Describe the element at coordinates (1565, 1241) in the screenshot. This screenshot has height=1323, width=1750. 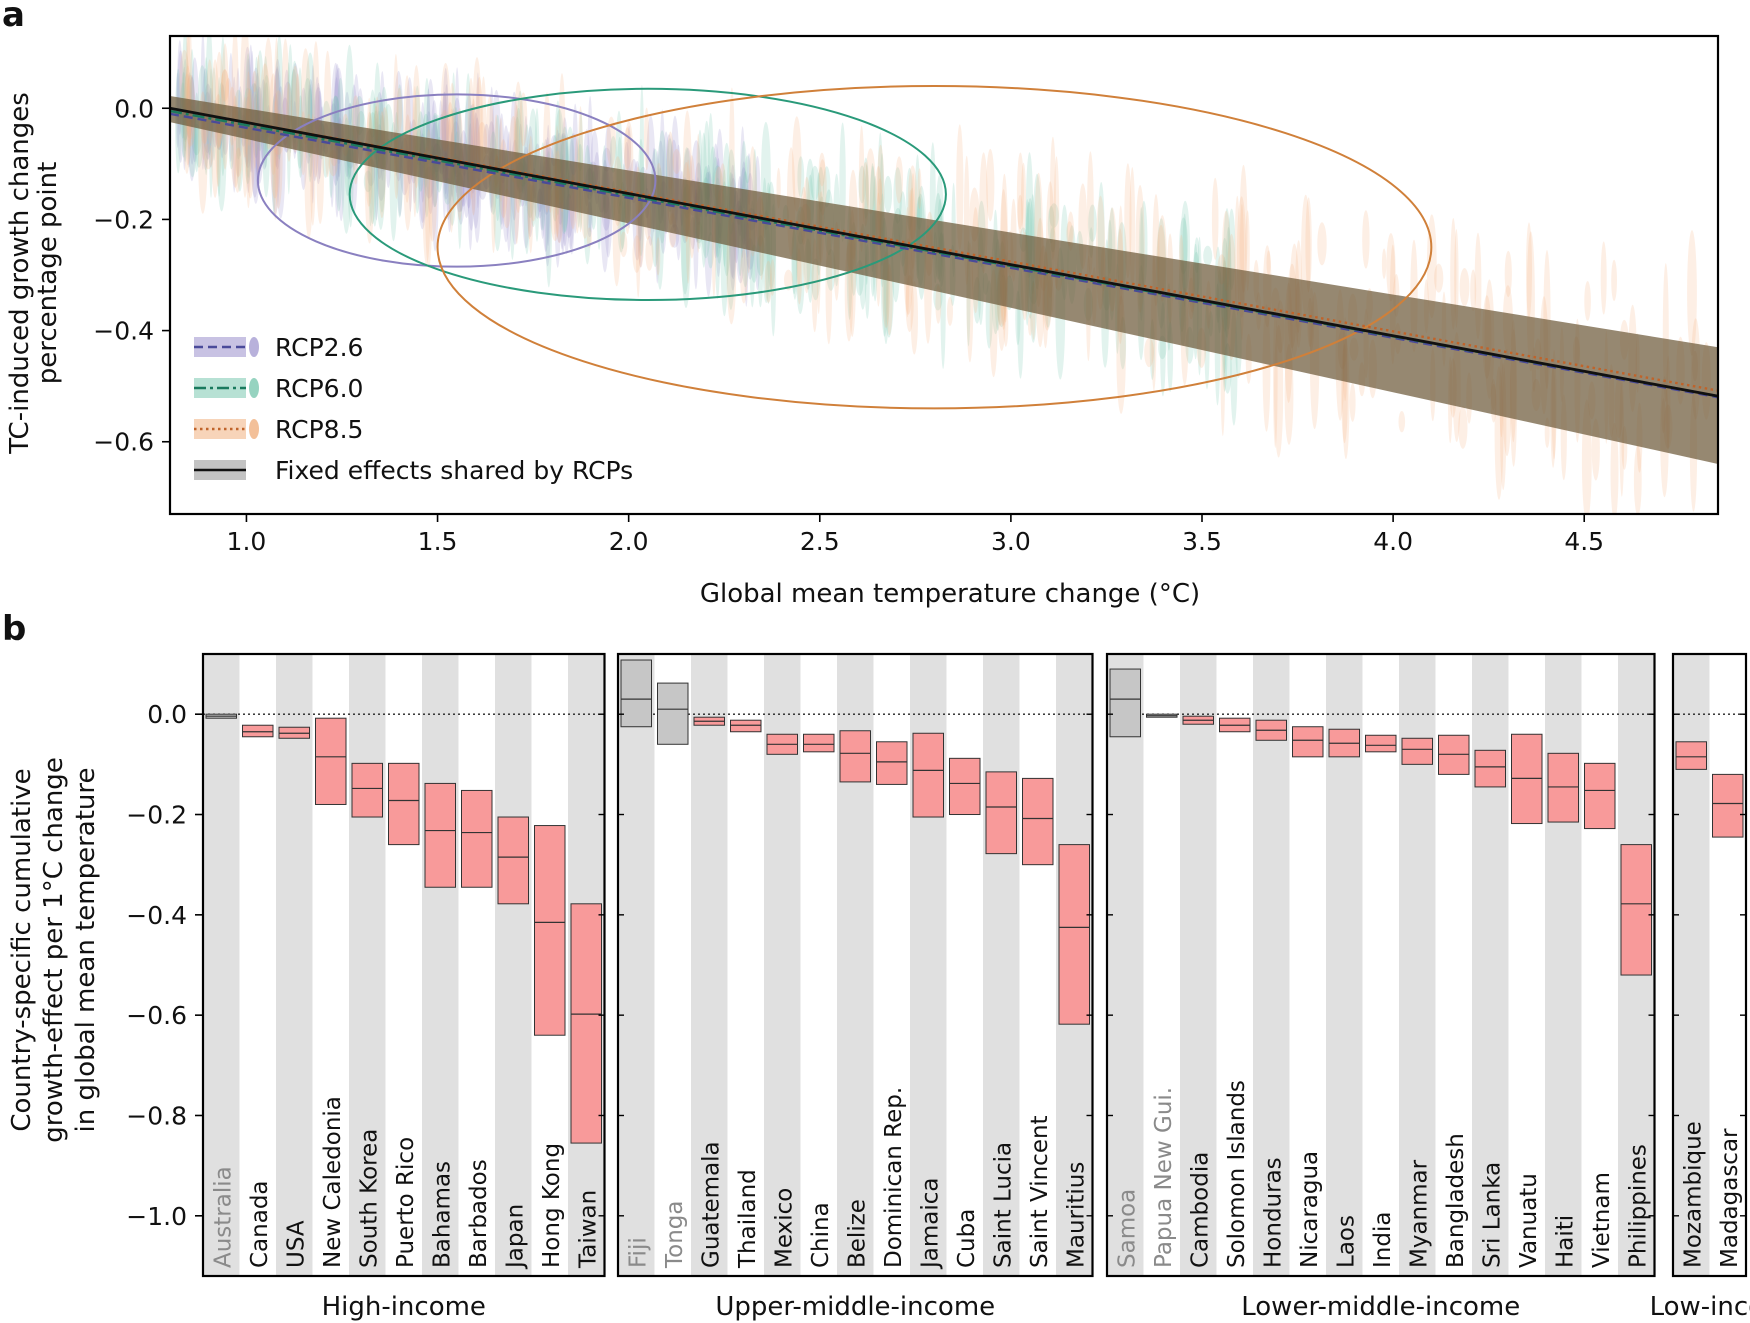
I see `country-label: Haiti` at that location.